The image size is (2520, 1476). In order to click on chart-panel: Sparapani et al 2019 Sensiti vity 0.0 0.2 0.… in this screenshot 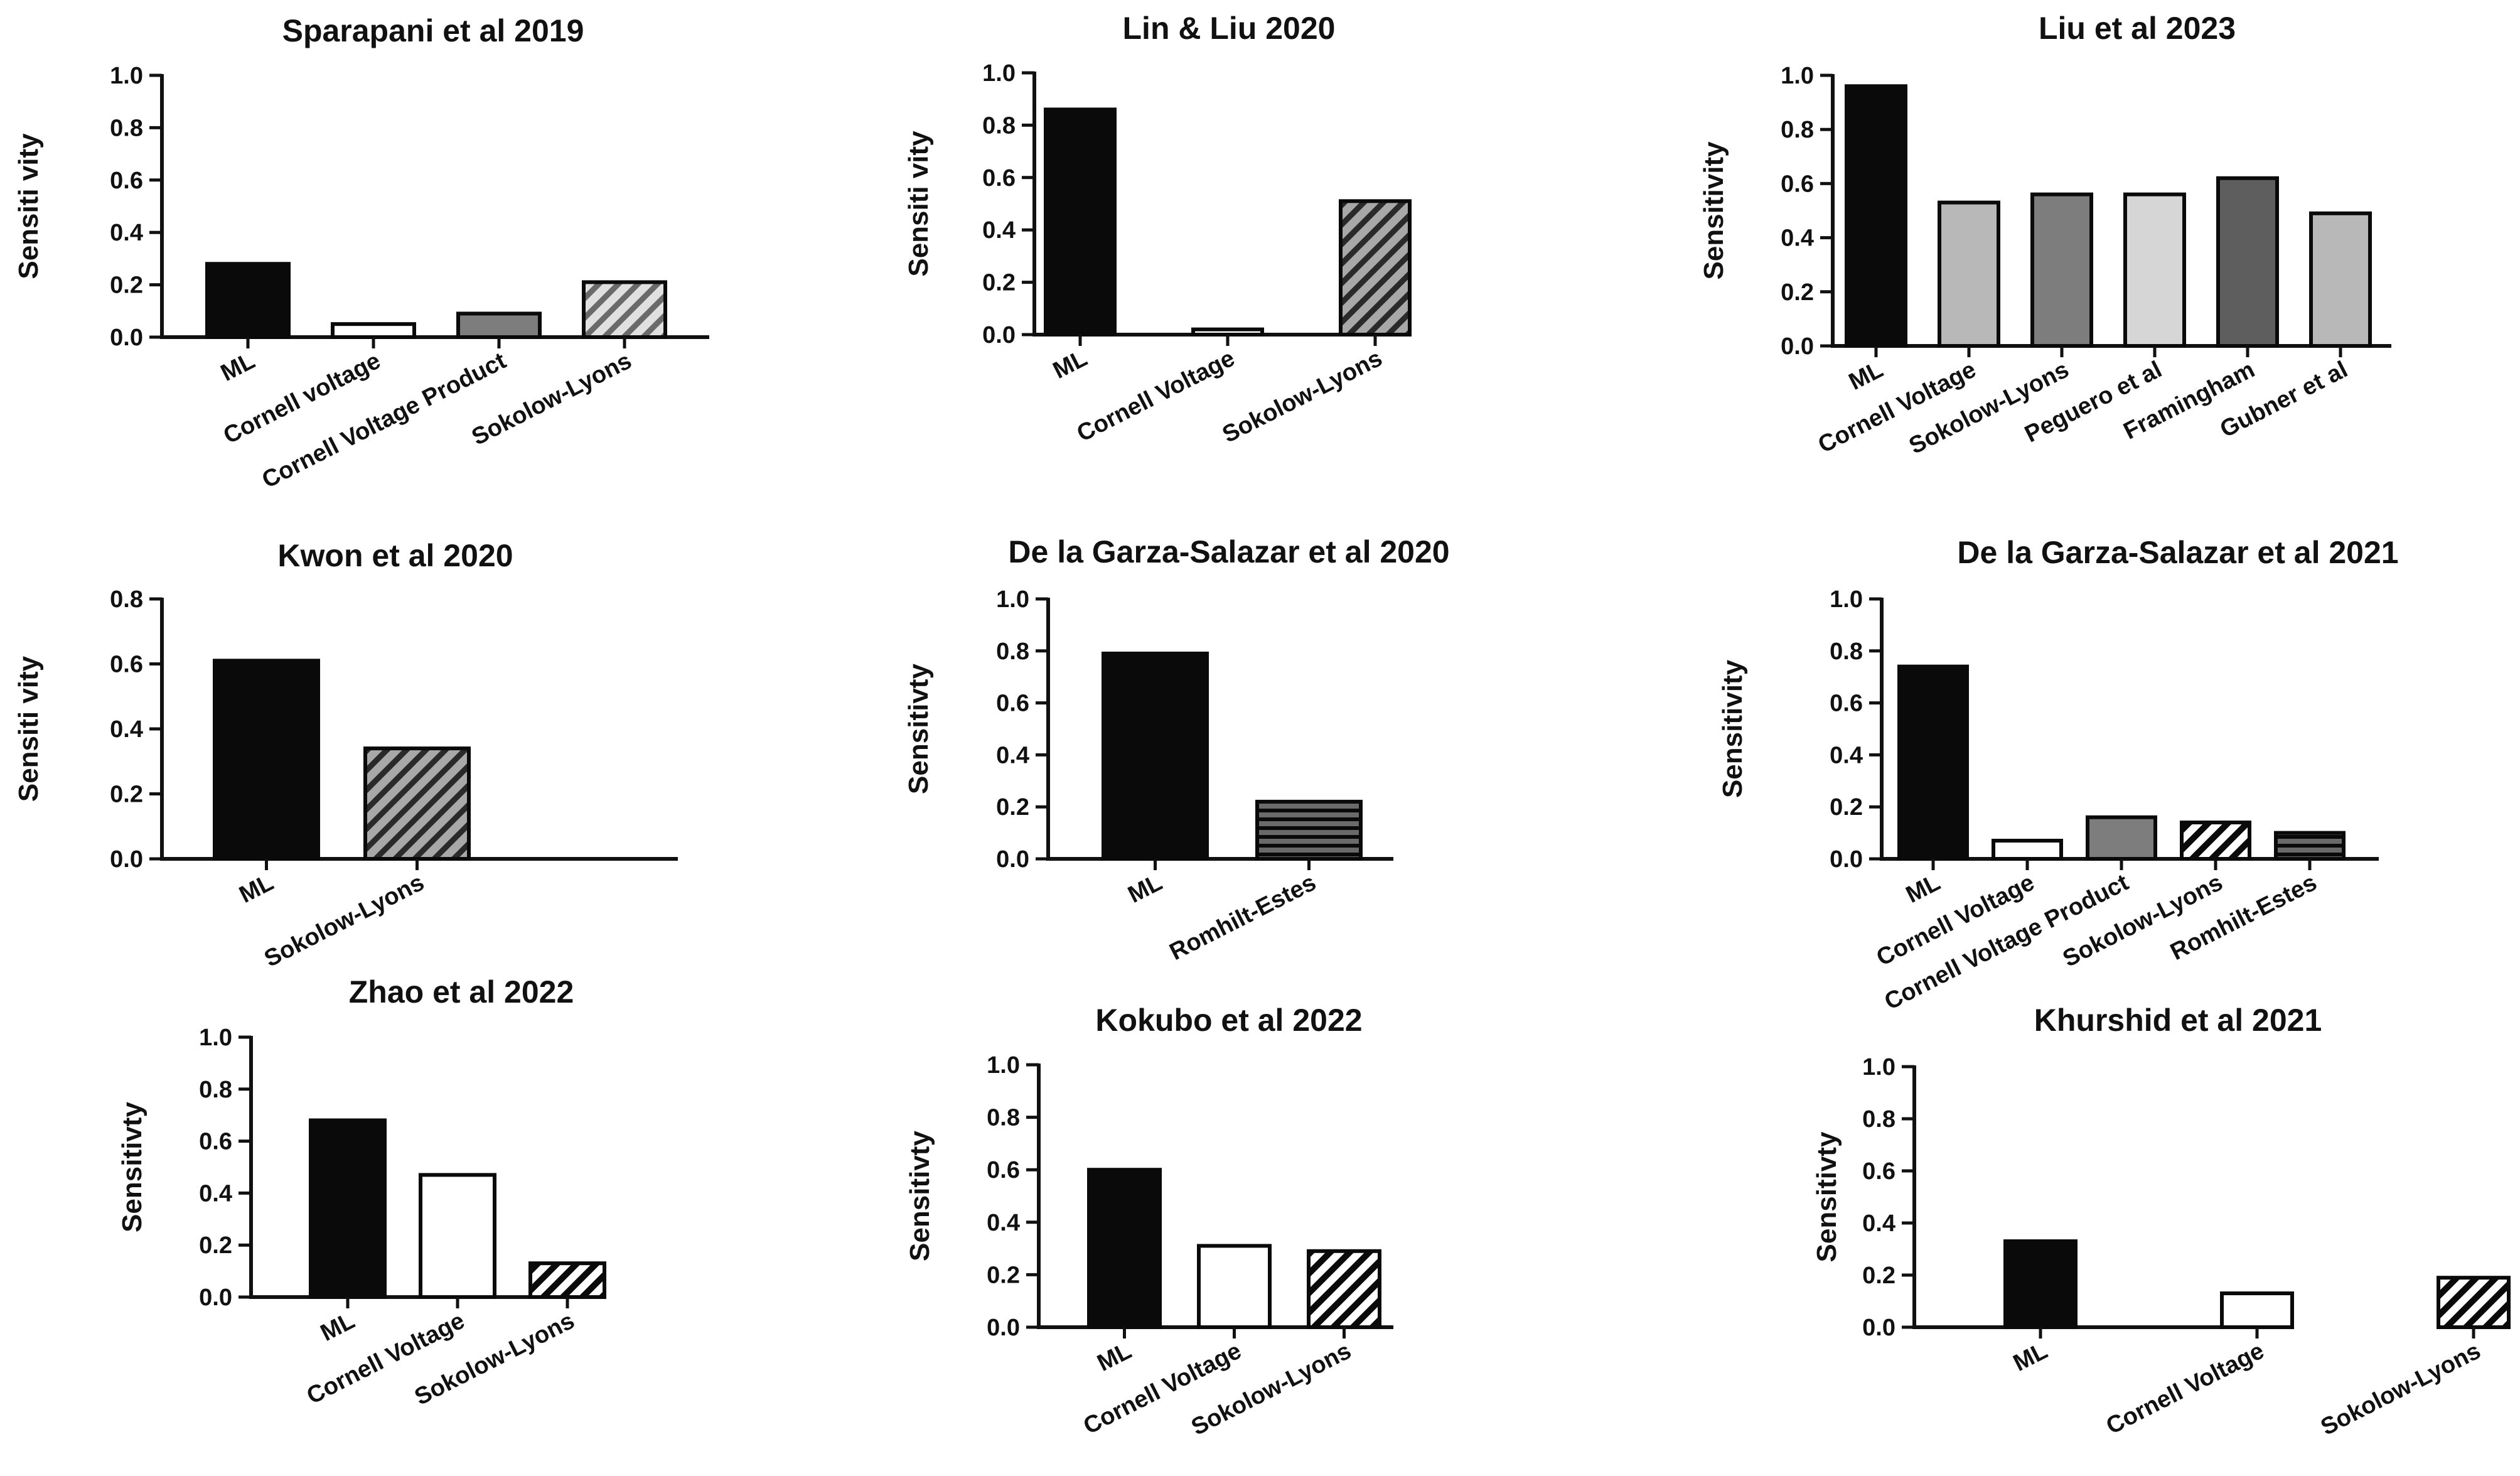, I will do `click(361, 253)`.